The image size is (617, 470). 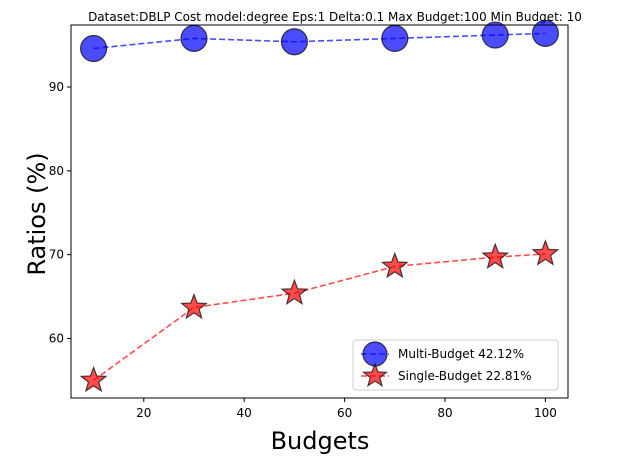 I want to click on series-line, so click(x=319, y=41).